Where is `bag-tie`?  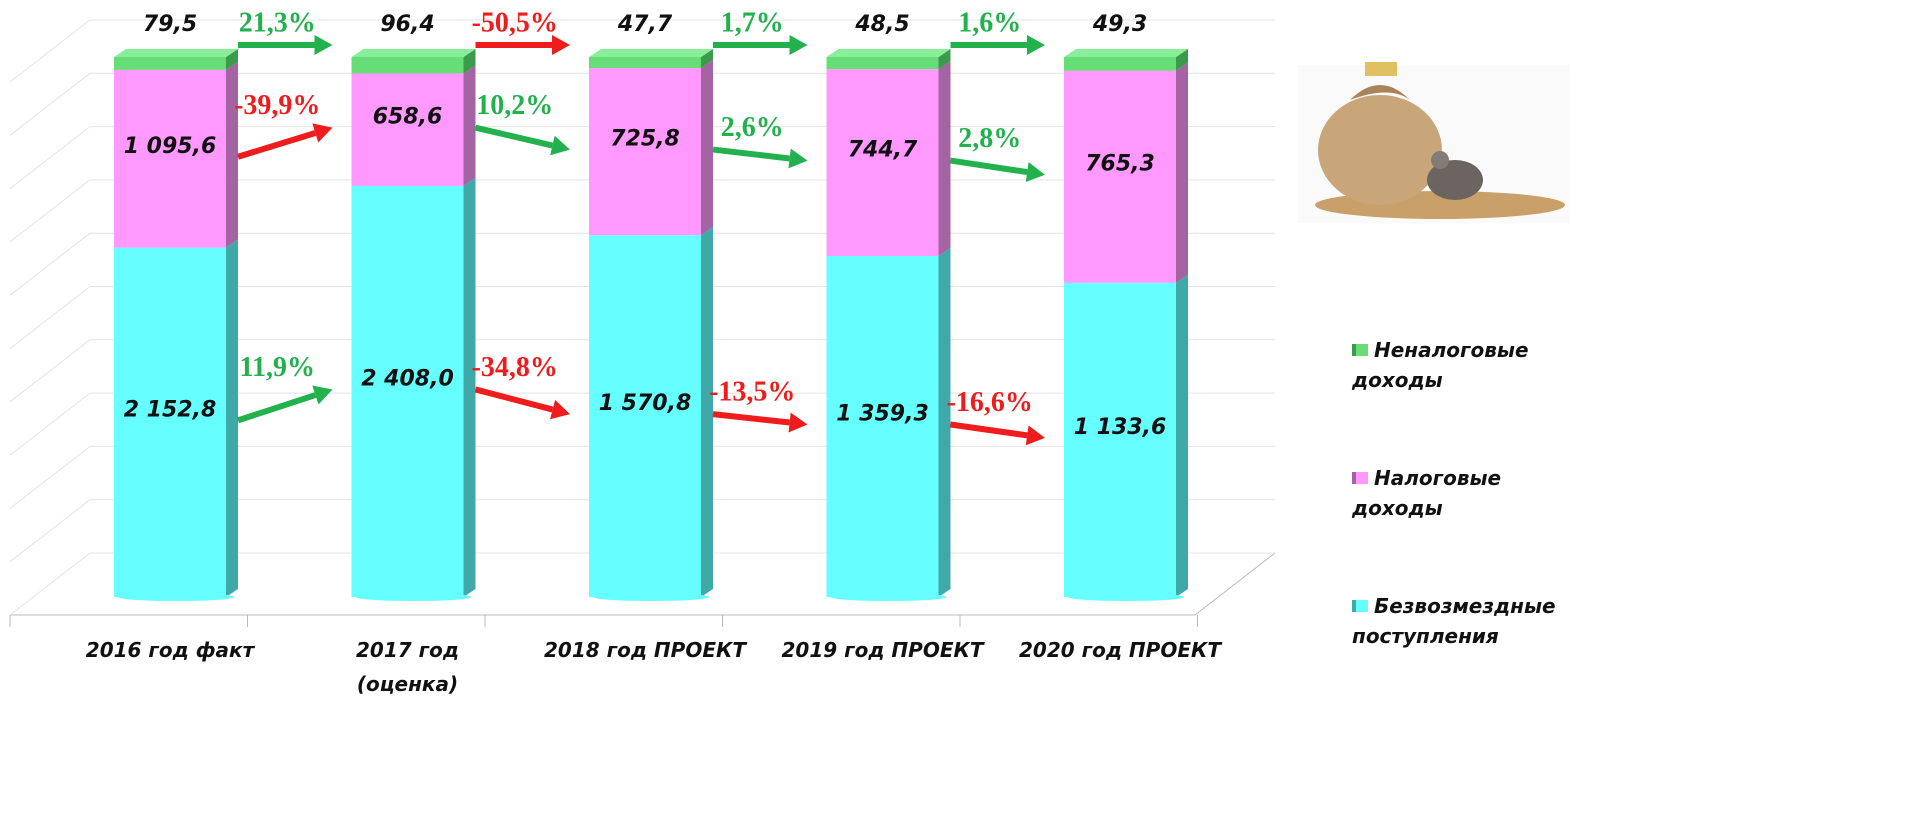 bag-tie is located at coordinates (1381, 69).